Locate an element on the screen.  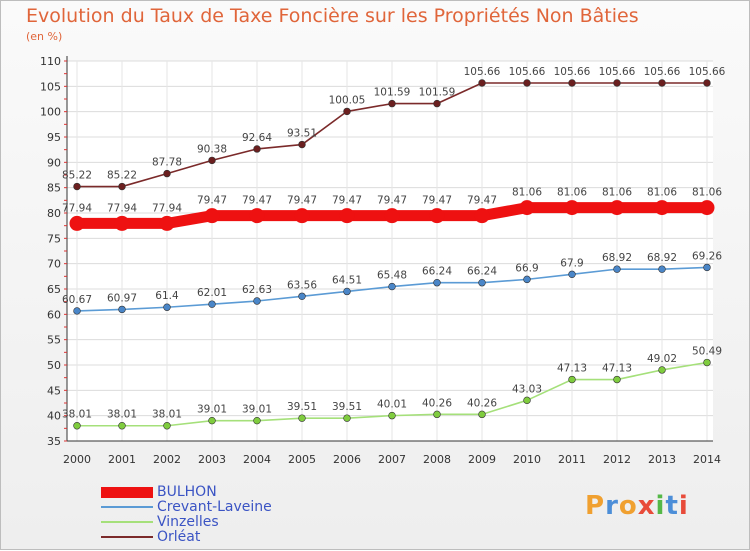
y-tick-label: 70 is located at coordinates (54, 264).